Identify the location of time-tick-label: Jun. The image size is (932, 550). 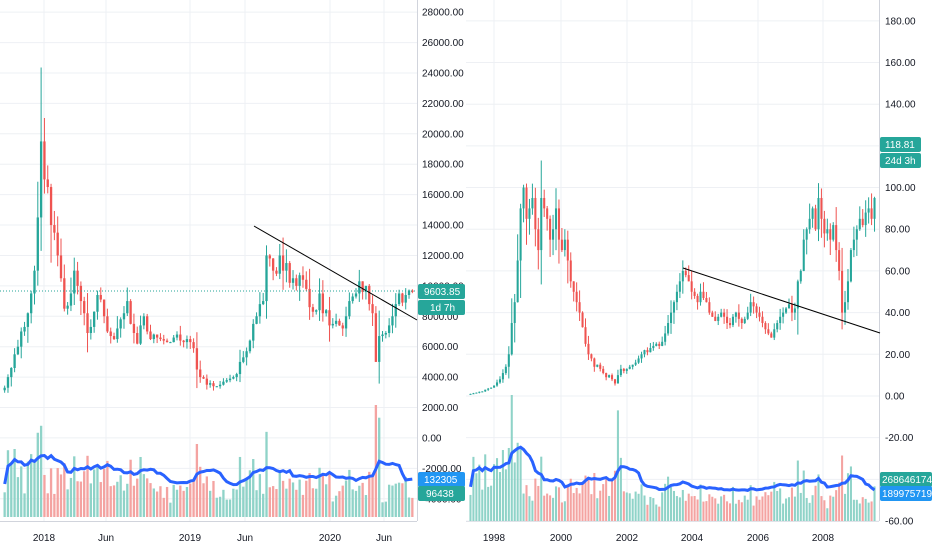
(245, 538).